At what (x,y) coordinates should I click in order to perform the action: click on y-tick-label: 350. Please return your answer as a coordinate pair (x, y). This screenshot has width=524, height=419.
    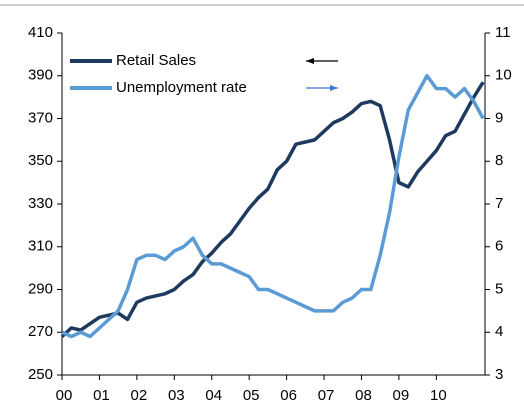
    Looking at the image, I should click on (40, 160).